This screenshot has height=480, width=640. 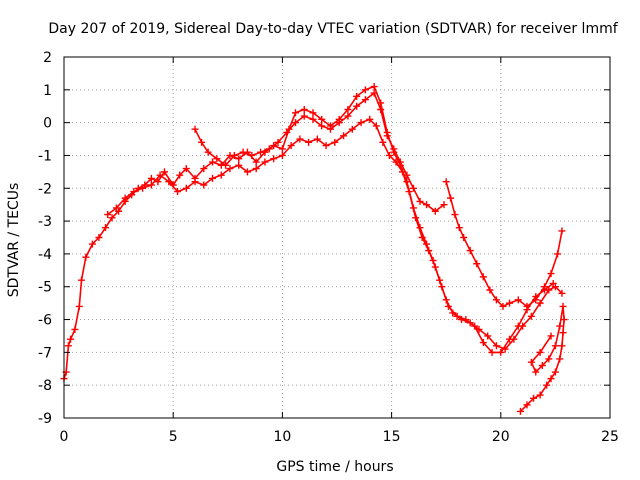 I want to click on y-tick-label: -1, so click(x=45, y=156).